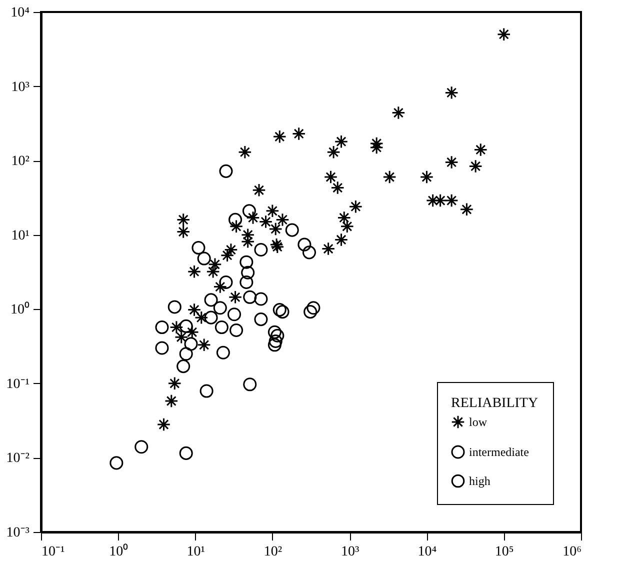 Image resolution: width=618 pixels, height=579 pixels. Describe the element at coordinates (20, 162) in the screenshot. I see `y-tick-label: 10²` at that location.